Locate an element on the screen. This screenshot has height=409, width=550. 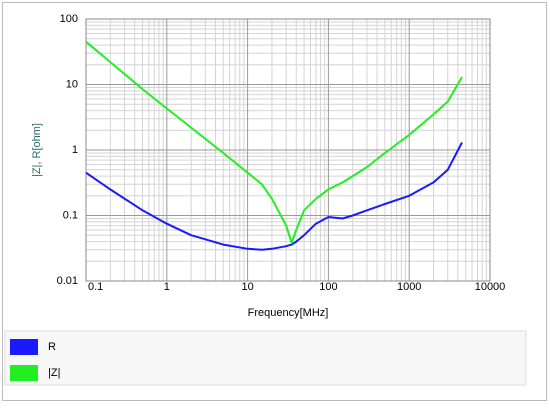
y-tick-label: 0.01 is located at coordinates (67, 281).